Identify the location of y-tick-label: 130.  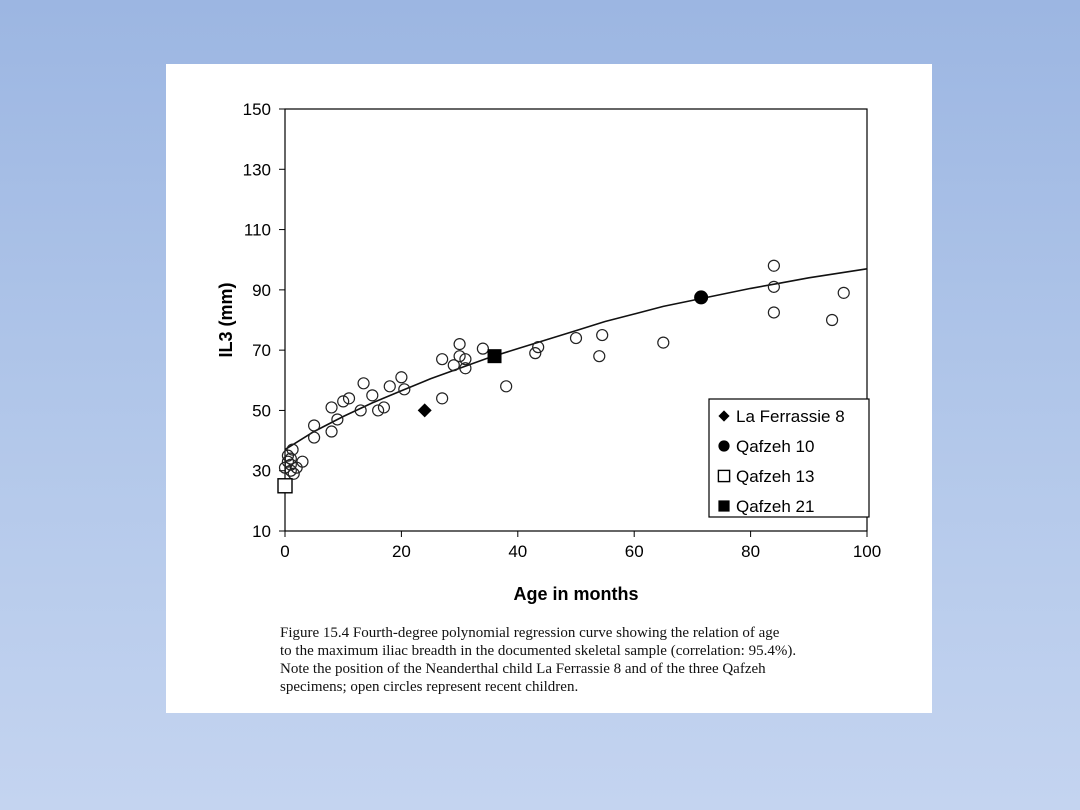
(257, 169).